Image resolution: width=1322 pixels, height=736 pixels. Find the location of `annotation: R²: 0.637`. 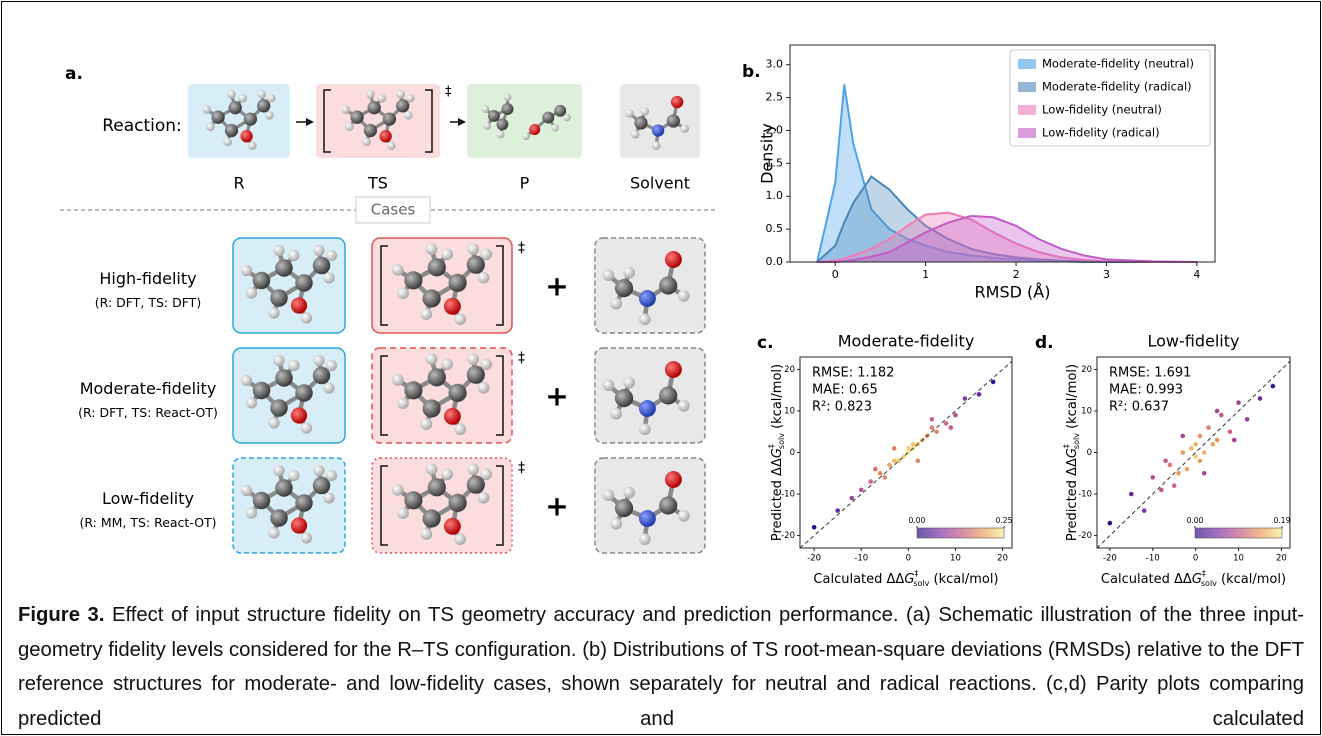

annotation: R²: 0.637 is located at coordinates (1139, 407).